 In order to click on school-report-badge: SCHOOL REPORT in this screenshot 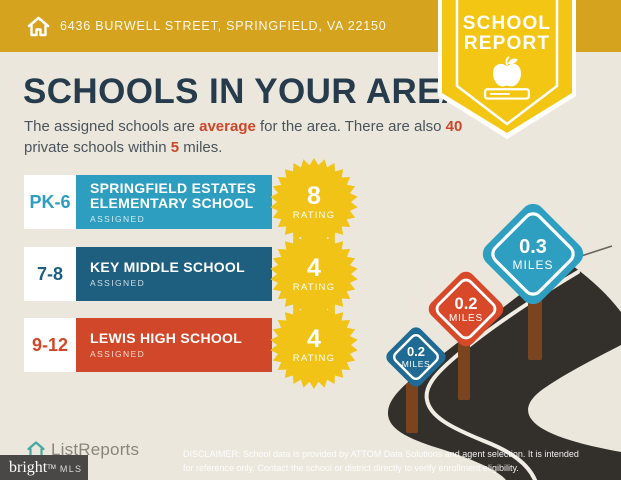, I will do `click(507, 70)`.